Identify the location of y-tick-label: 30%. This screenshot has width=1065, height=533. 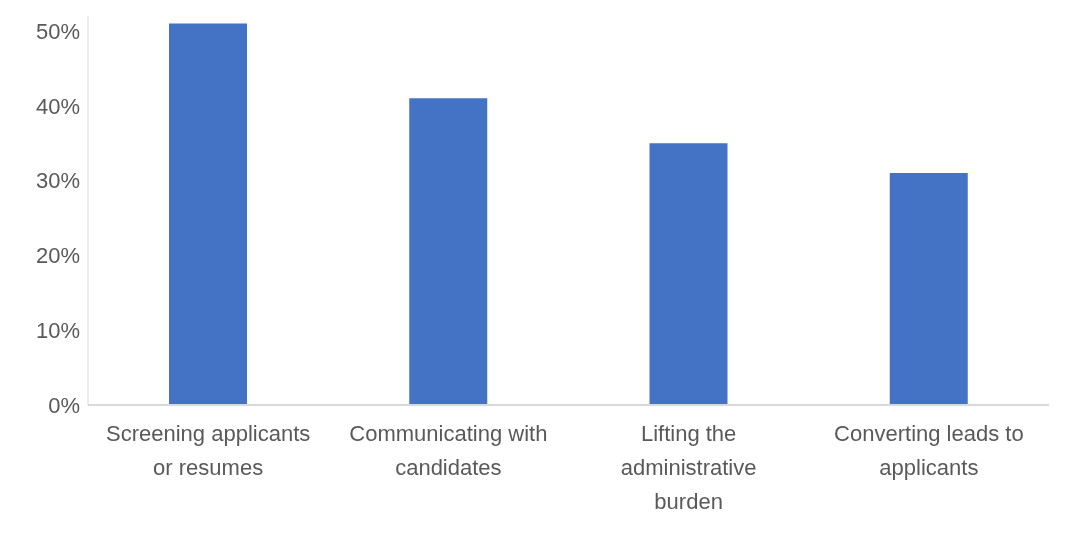
(57, 181).